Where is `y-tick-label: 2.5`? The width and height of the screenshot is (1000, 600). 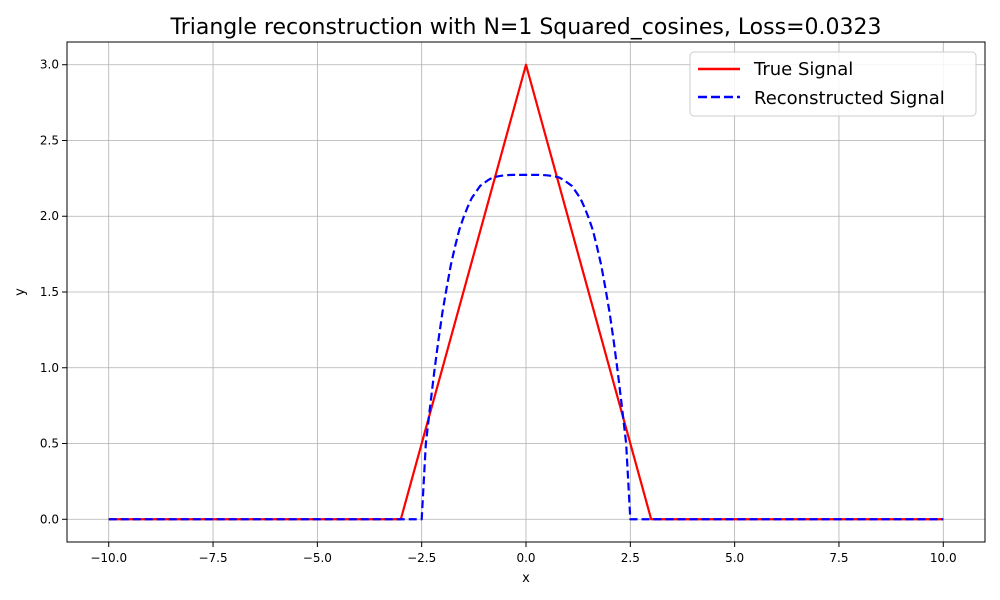 y-tick-label: 2.5 is located at coordinates (49, 140).